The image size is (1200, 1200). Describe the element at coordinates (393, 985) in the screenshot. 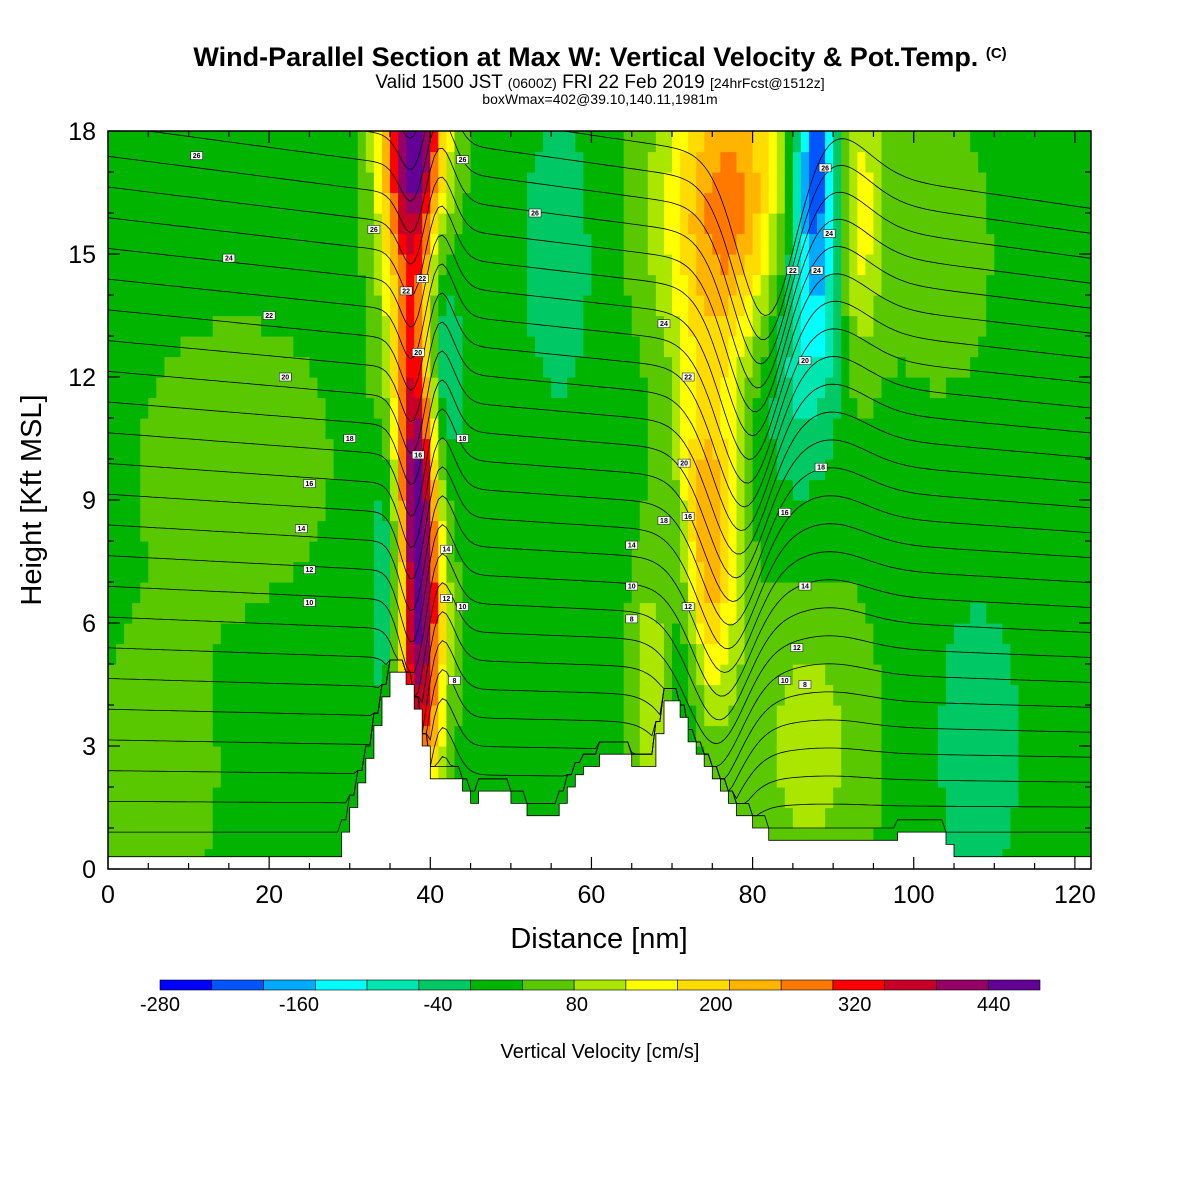

I see `colorbar-swatch` at that location.